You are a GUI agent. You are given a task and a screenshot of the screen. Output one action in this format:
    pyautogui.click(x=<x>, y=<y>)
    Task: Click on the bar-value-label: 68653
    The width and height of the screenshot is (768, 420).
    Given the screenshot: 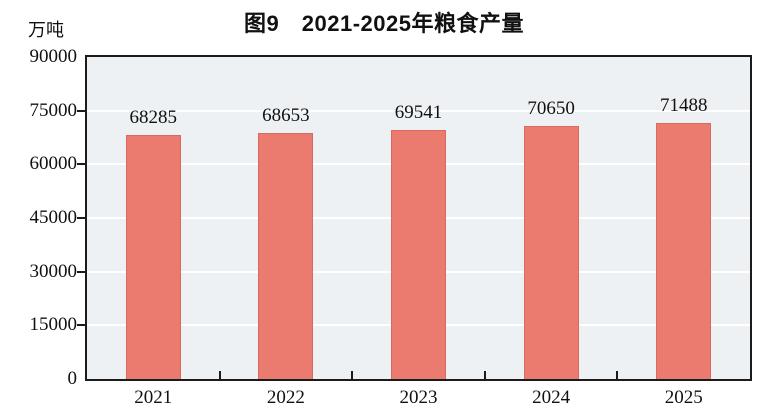 What is the action you would take?
    pyautogui.click(x=286, y=116)
    